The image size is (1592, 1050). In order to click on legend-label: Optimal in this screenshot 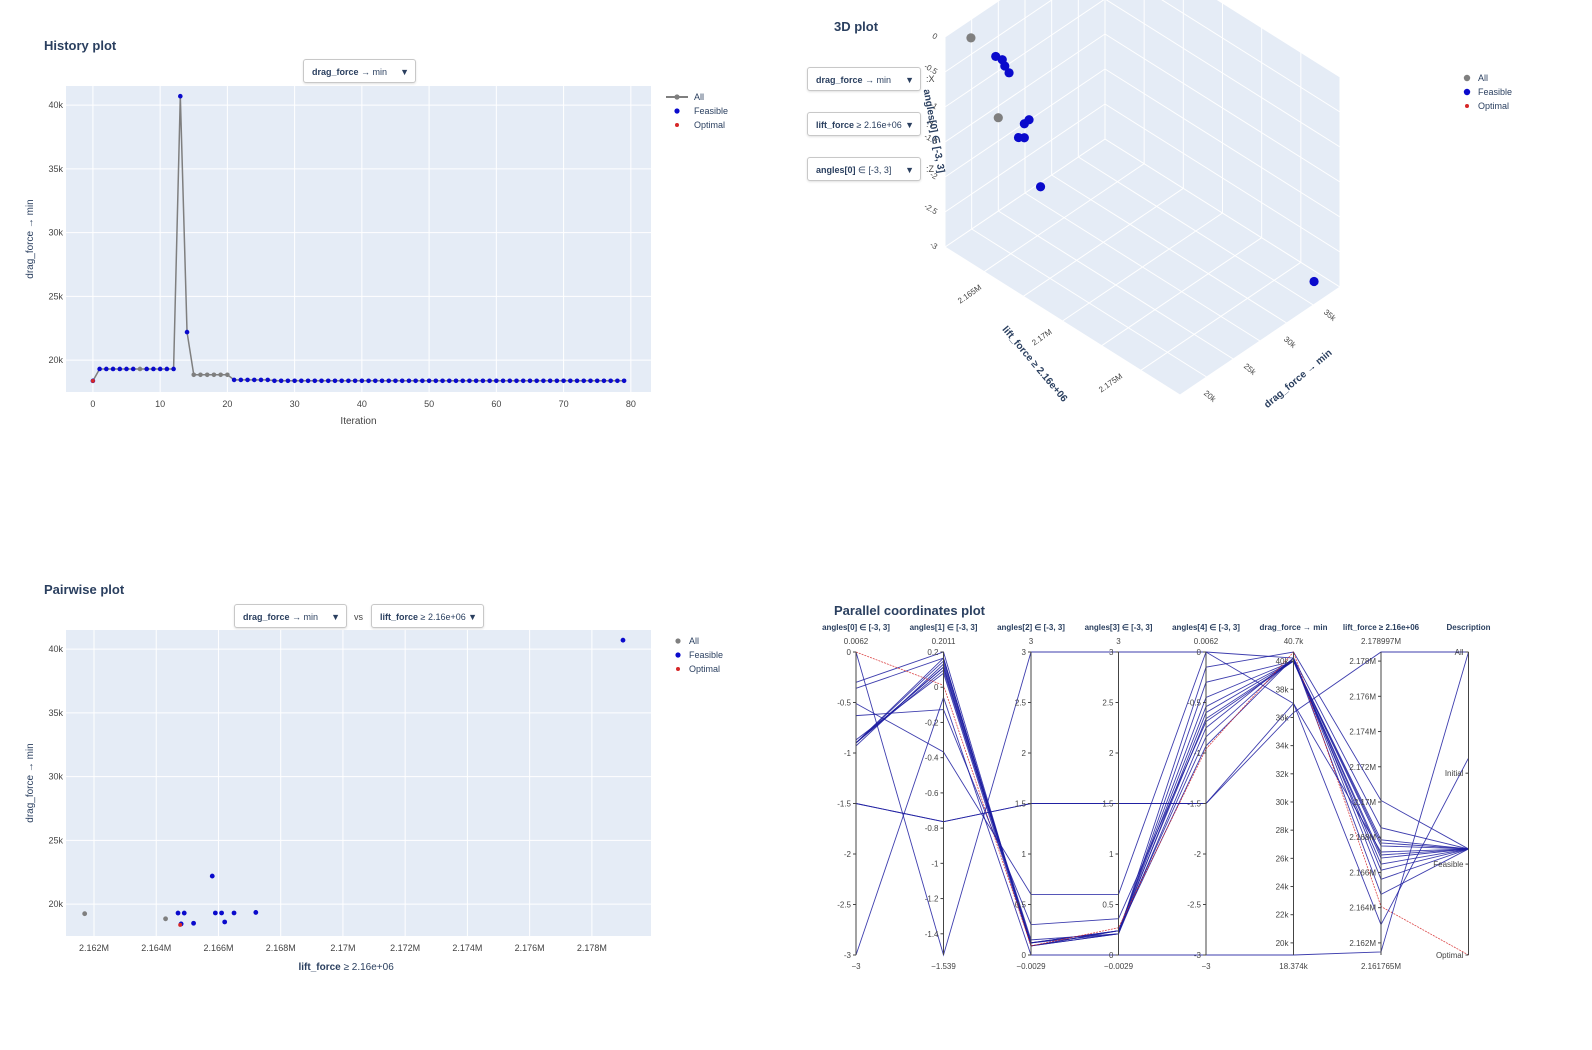, I will do `click(705, 669)`.